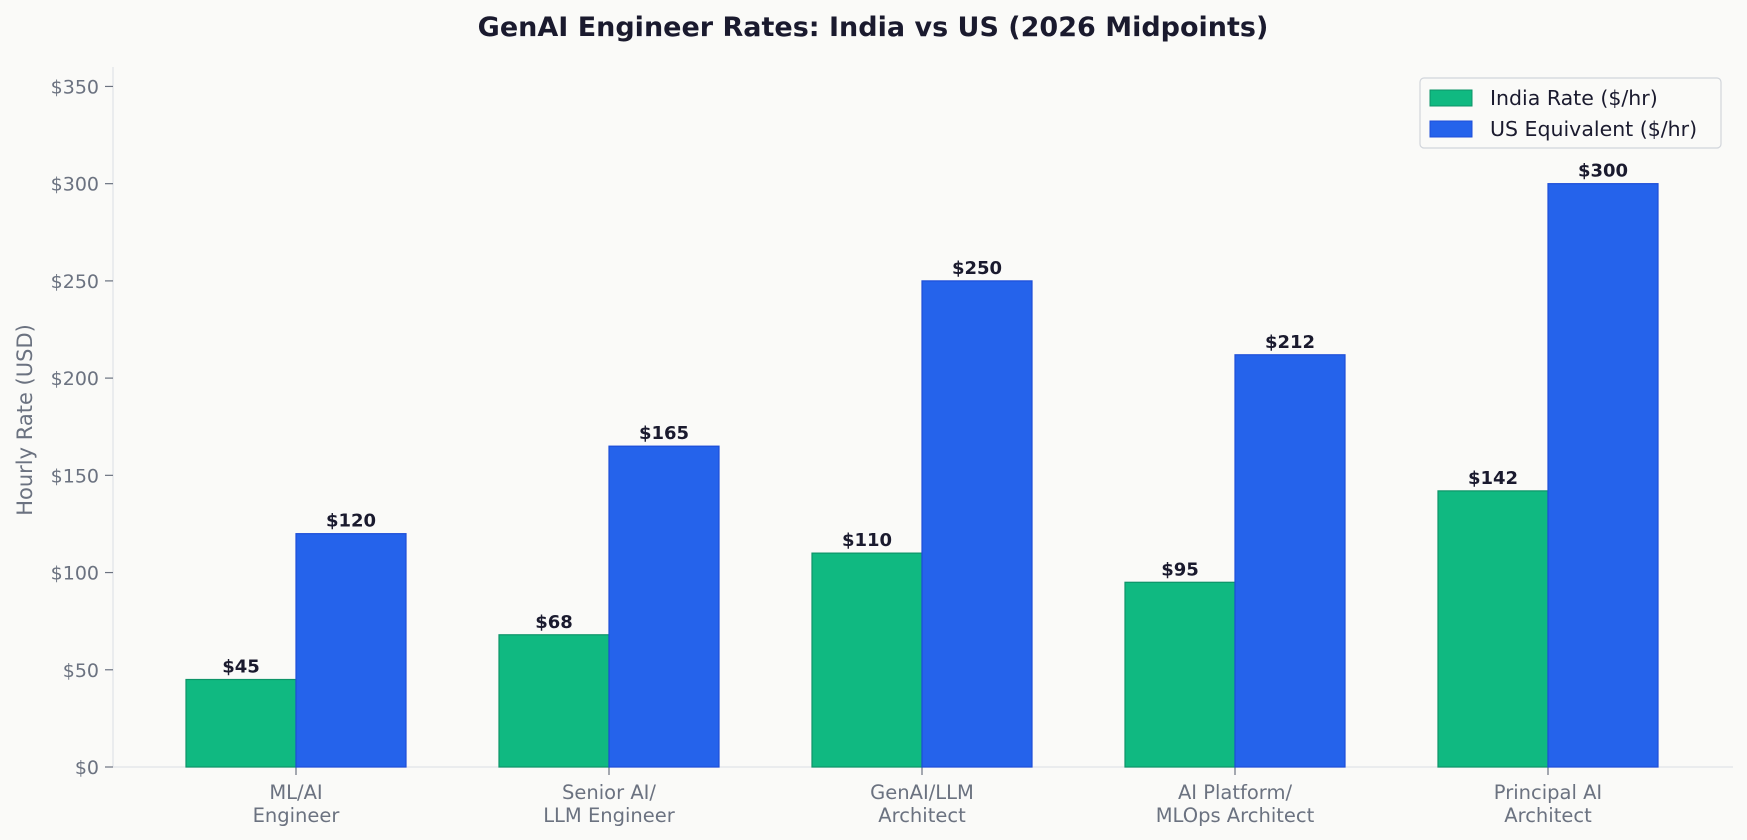 This screenshot has height=840, width=1747. What do you see at coordinates (1235, 792) in the screenshot?
I see `x-tick-label: AI Platform/` at bounding box center [1235, 792].